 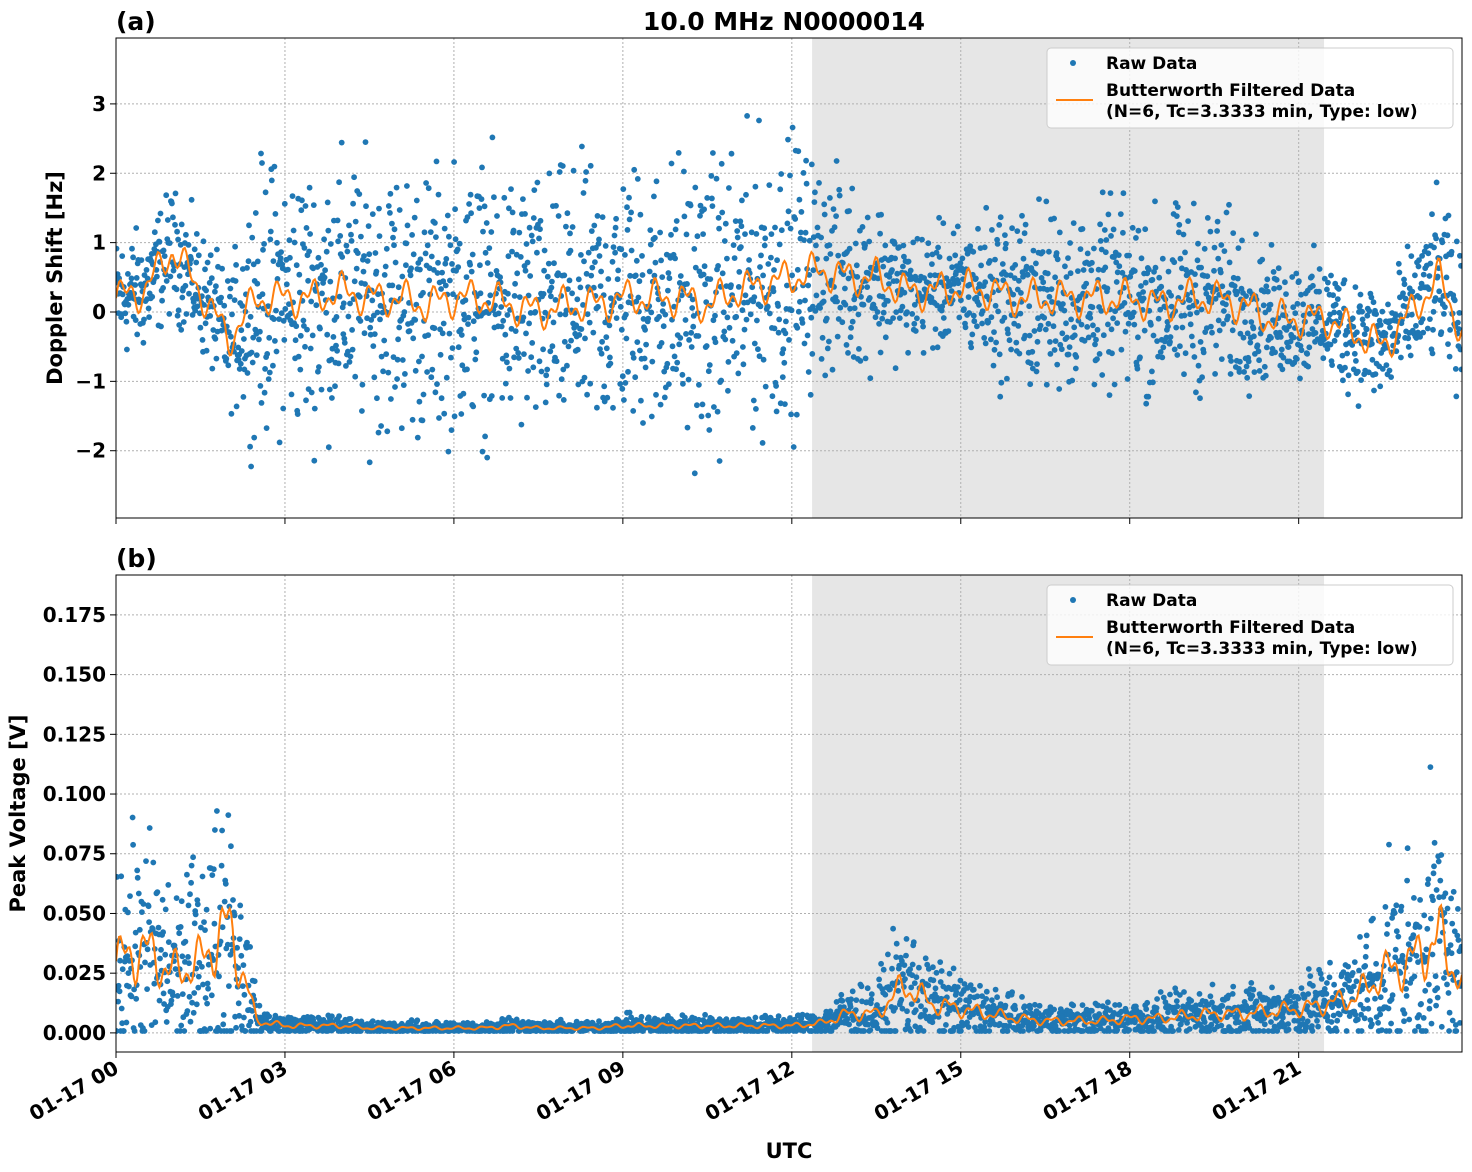 What do you see at coordinates (99, 173) in the screenshot?
I see `y-tick-label: 2` at bounding box center [99, 173].